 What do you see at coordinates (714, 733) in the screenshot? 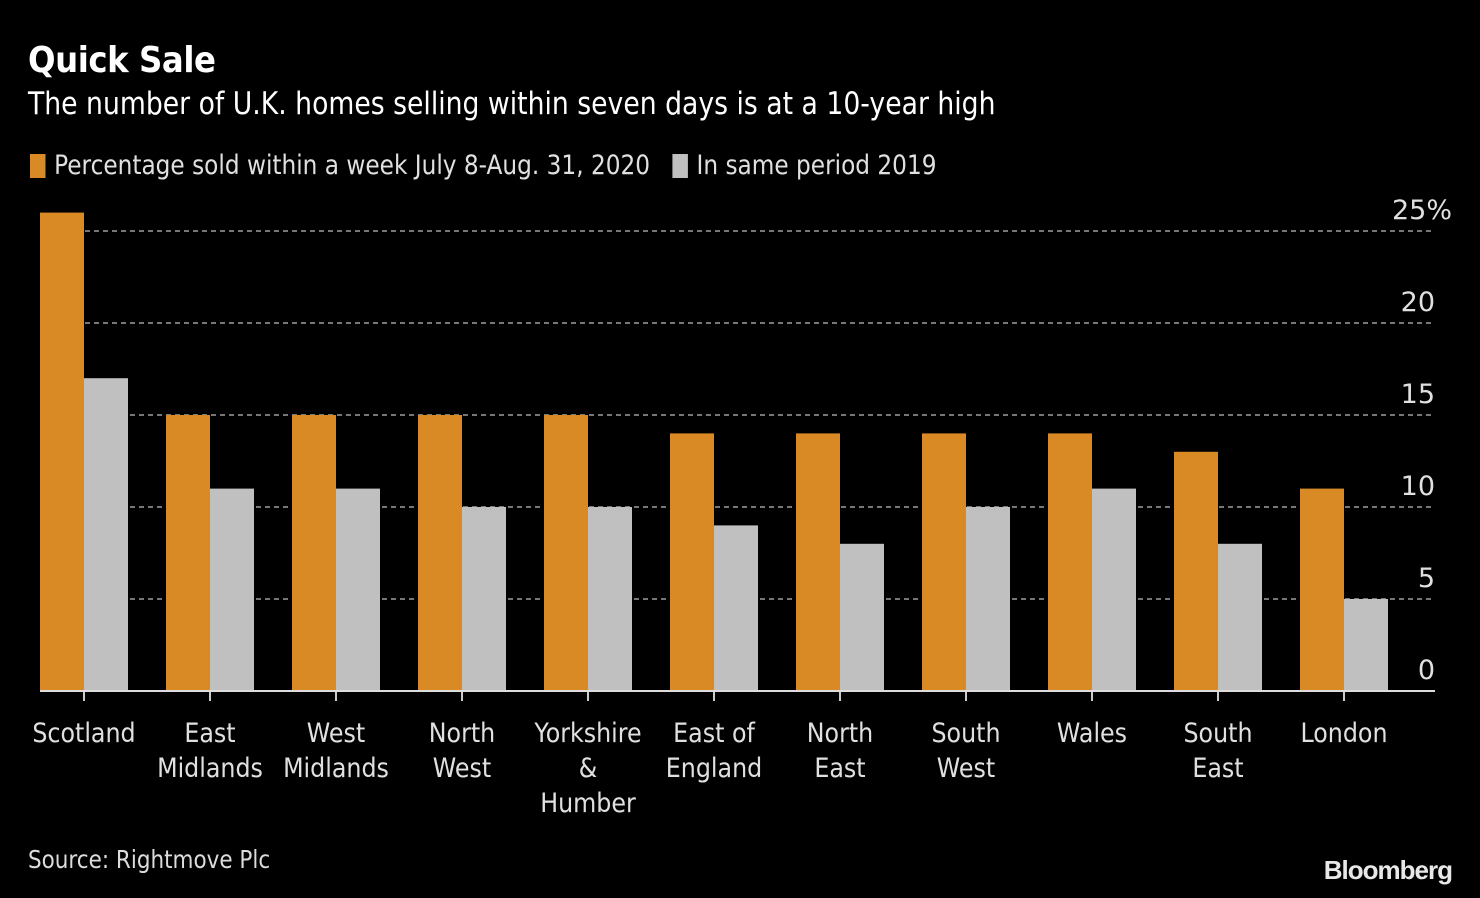
I see `x-tick-label: East of` at bounding box center [714, 733].